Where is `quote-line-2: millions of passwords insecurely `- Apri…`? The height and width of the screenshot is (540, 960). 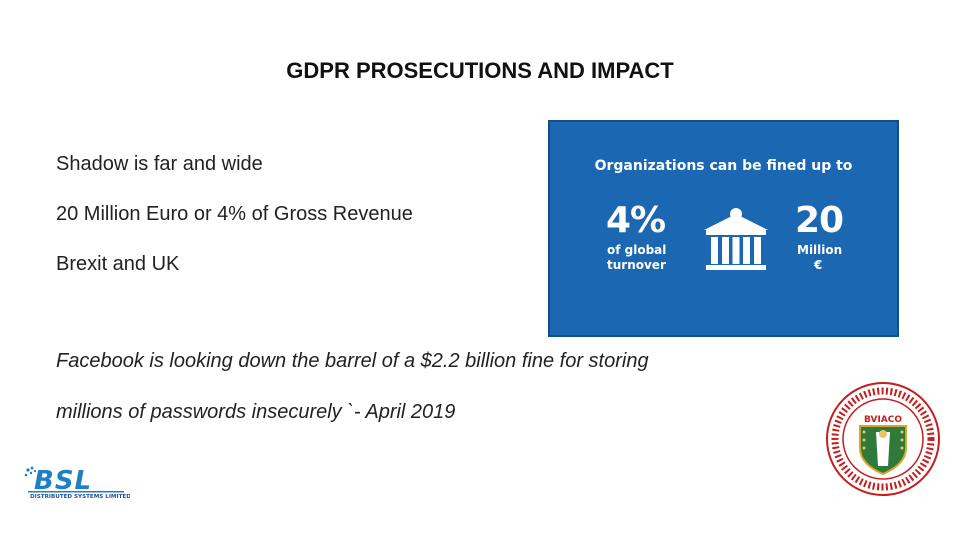
quote-line-2: millions of passwords insecurely `- Apri… is located at coordinates (256, 412).